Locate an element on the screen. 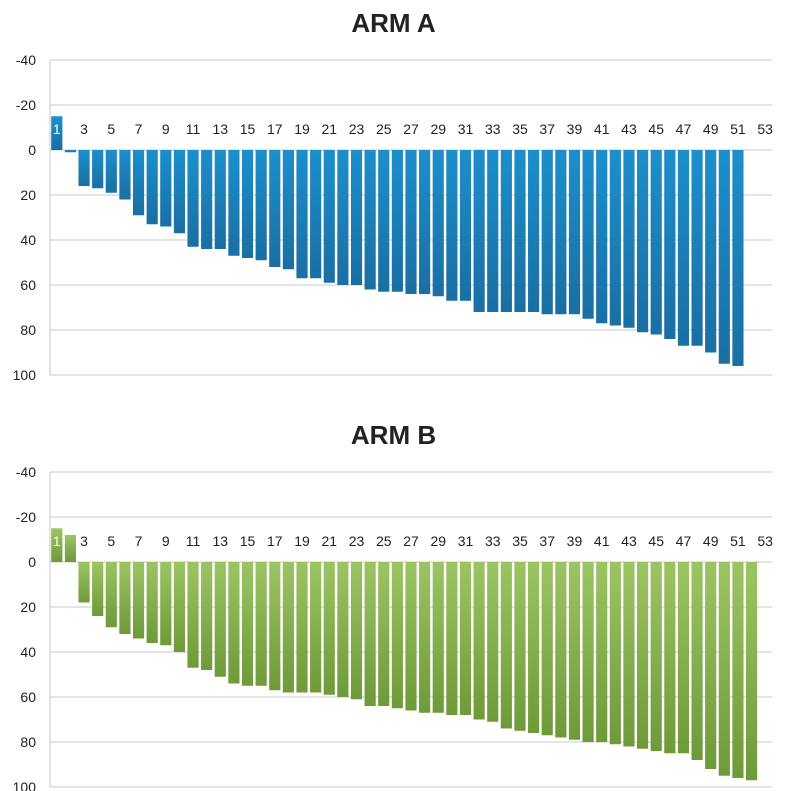 Image resolution: width=787 pixels, height=791 pixels. x-tick-label-arm-a-13: 27 is located at coordinates (411, 129).